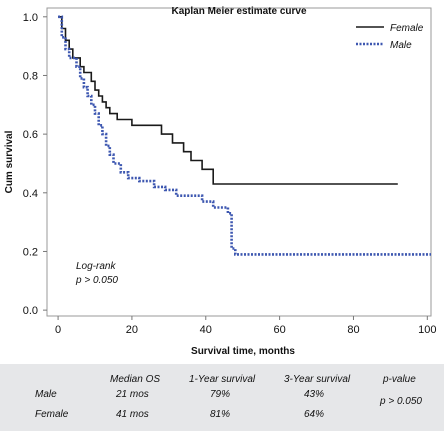 The height and width of the screenshot is (431, 444). I want to click on logrank-annotation-line2: p > 0.050, so click(96, 280).